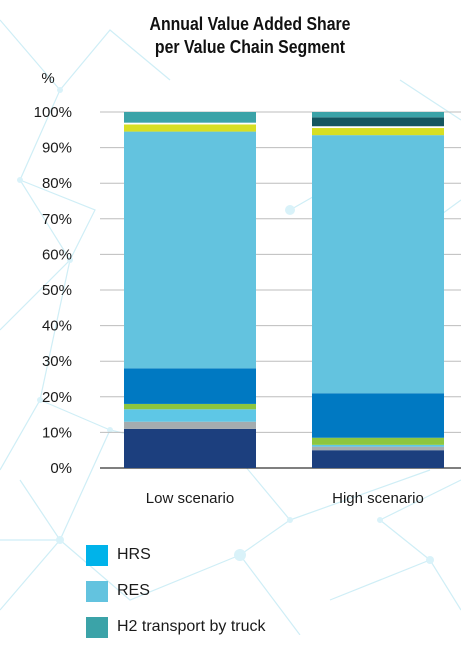  What do you see at coordinates (57, 290) in the screenshot?
I see `y-tick-label: 50%` at bounding box center [57, 290].